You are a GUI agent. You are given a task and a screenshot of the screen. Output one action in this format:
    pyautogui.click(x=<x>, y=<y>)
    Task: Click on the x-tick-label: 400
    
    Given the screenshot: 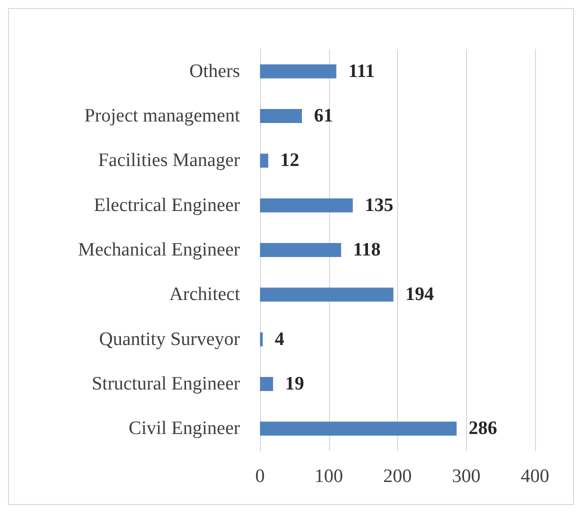 What is the action you would take?
    pyautogui.click(x=535, y=476)
    